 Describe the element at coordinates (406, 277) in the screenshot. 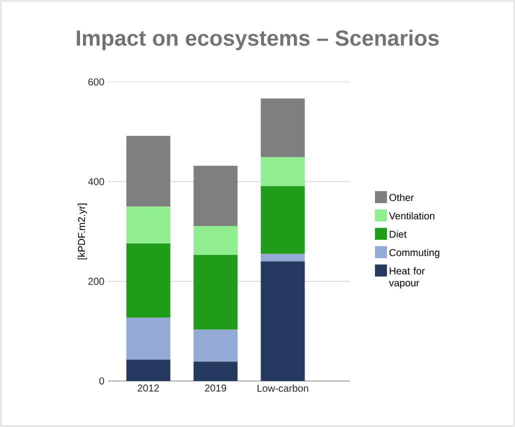

I see `legend-label: Heat for vapour` at that location.